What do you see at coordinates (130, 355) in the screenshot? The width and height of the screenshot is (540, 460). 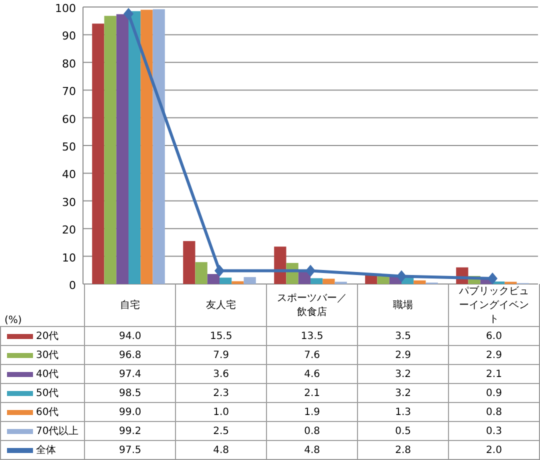 I see `data-label: 96.8` at bounding box center [130, 355].